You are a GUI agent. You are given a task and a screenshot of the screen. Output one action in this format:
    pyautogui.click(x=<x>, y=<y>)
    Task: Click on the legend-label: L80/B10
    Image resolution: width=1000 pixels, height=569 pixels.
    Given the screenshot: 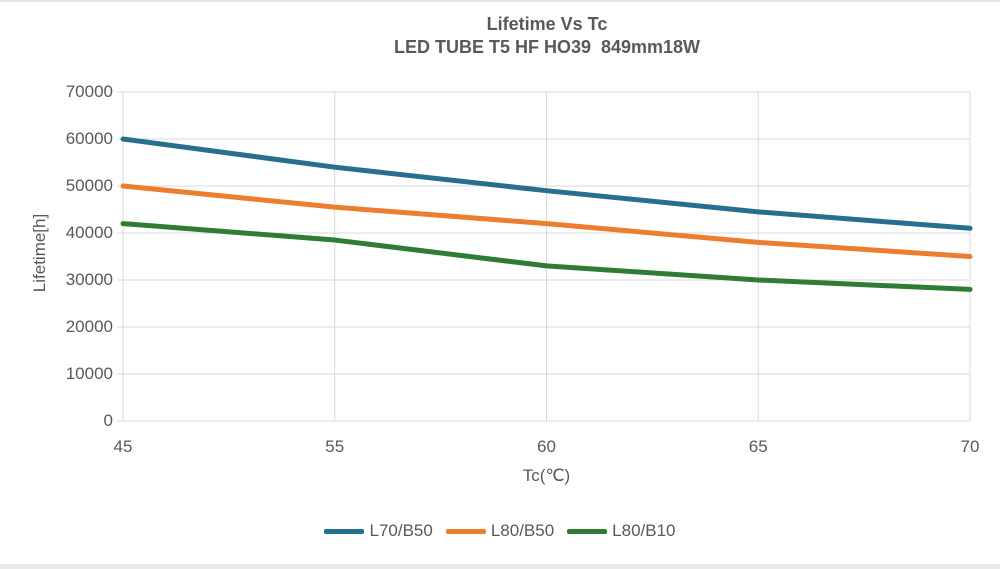 What is the action you would take?
    pyautogui.click(x=644, y=530)
    